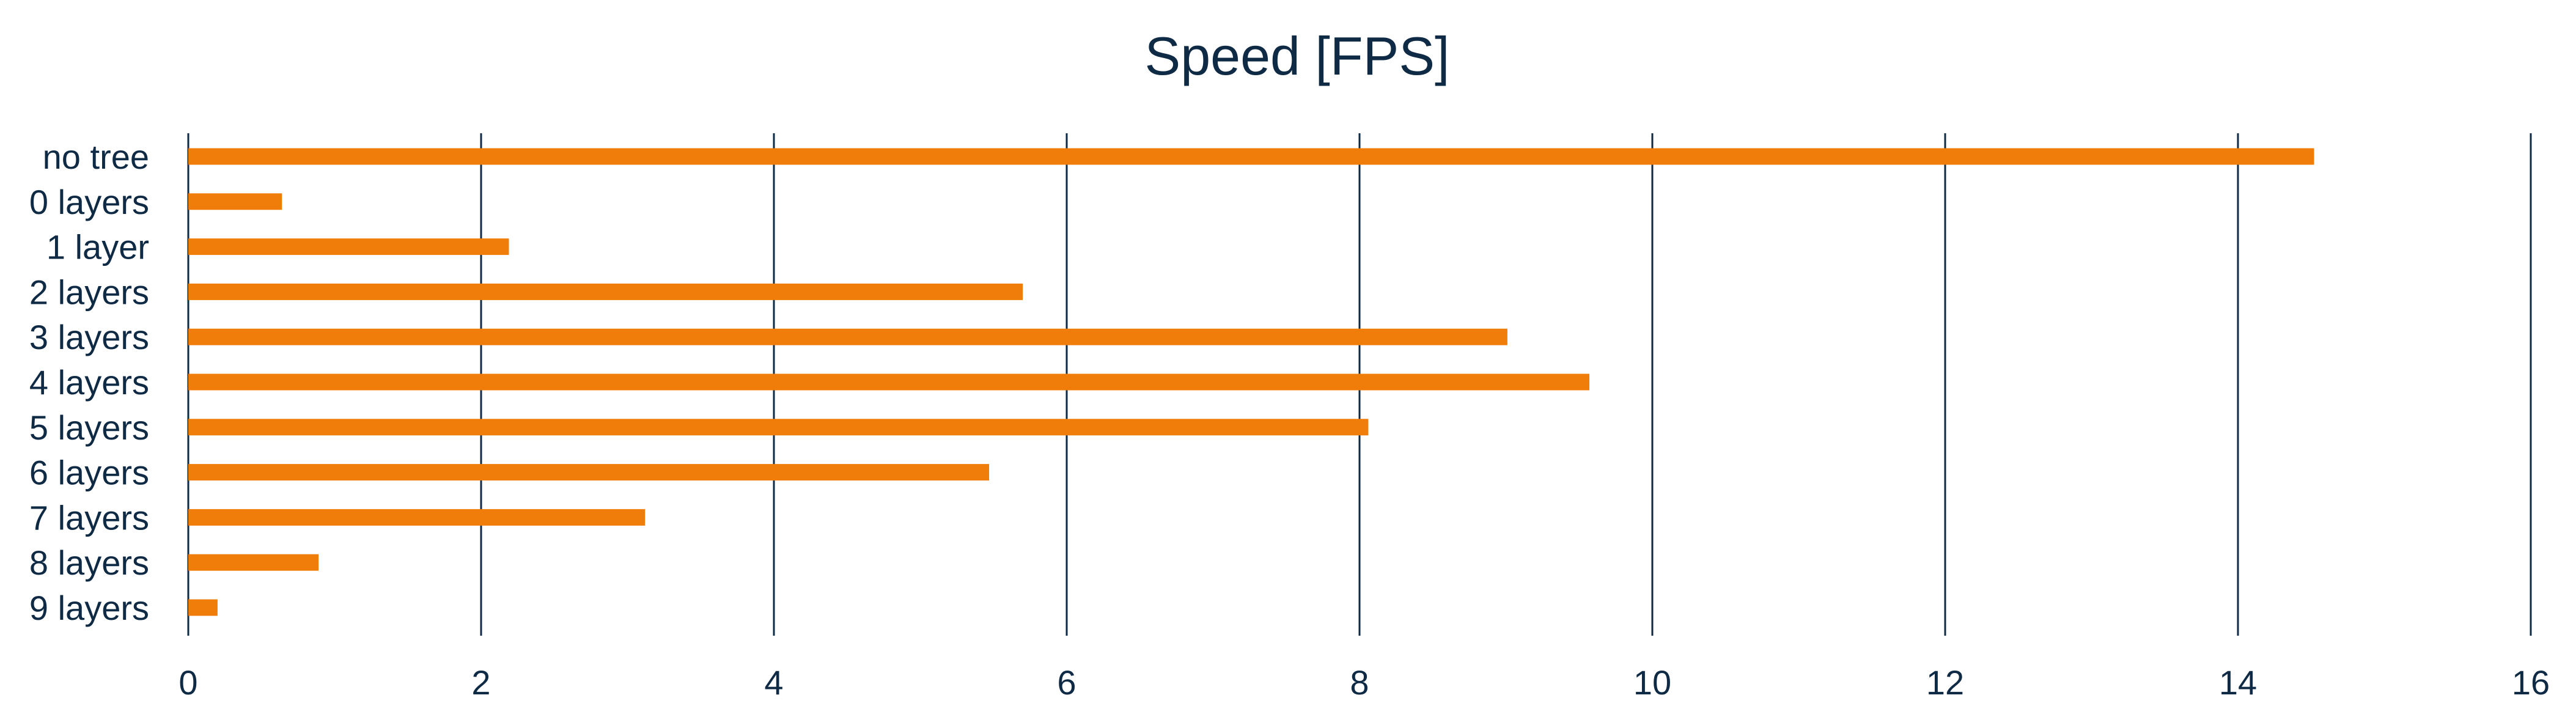 The image size is (2576, 728). I want to click on bar-8-layers, so click(253, 562).